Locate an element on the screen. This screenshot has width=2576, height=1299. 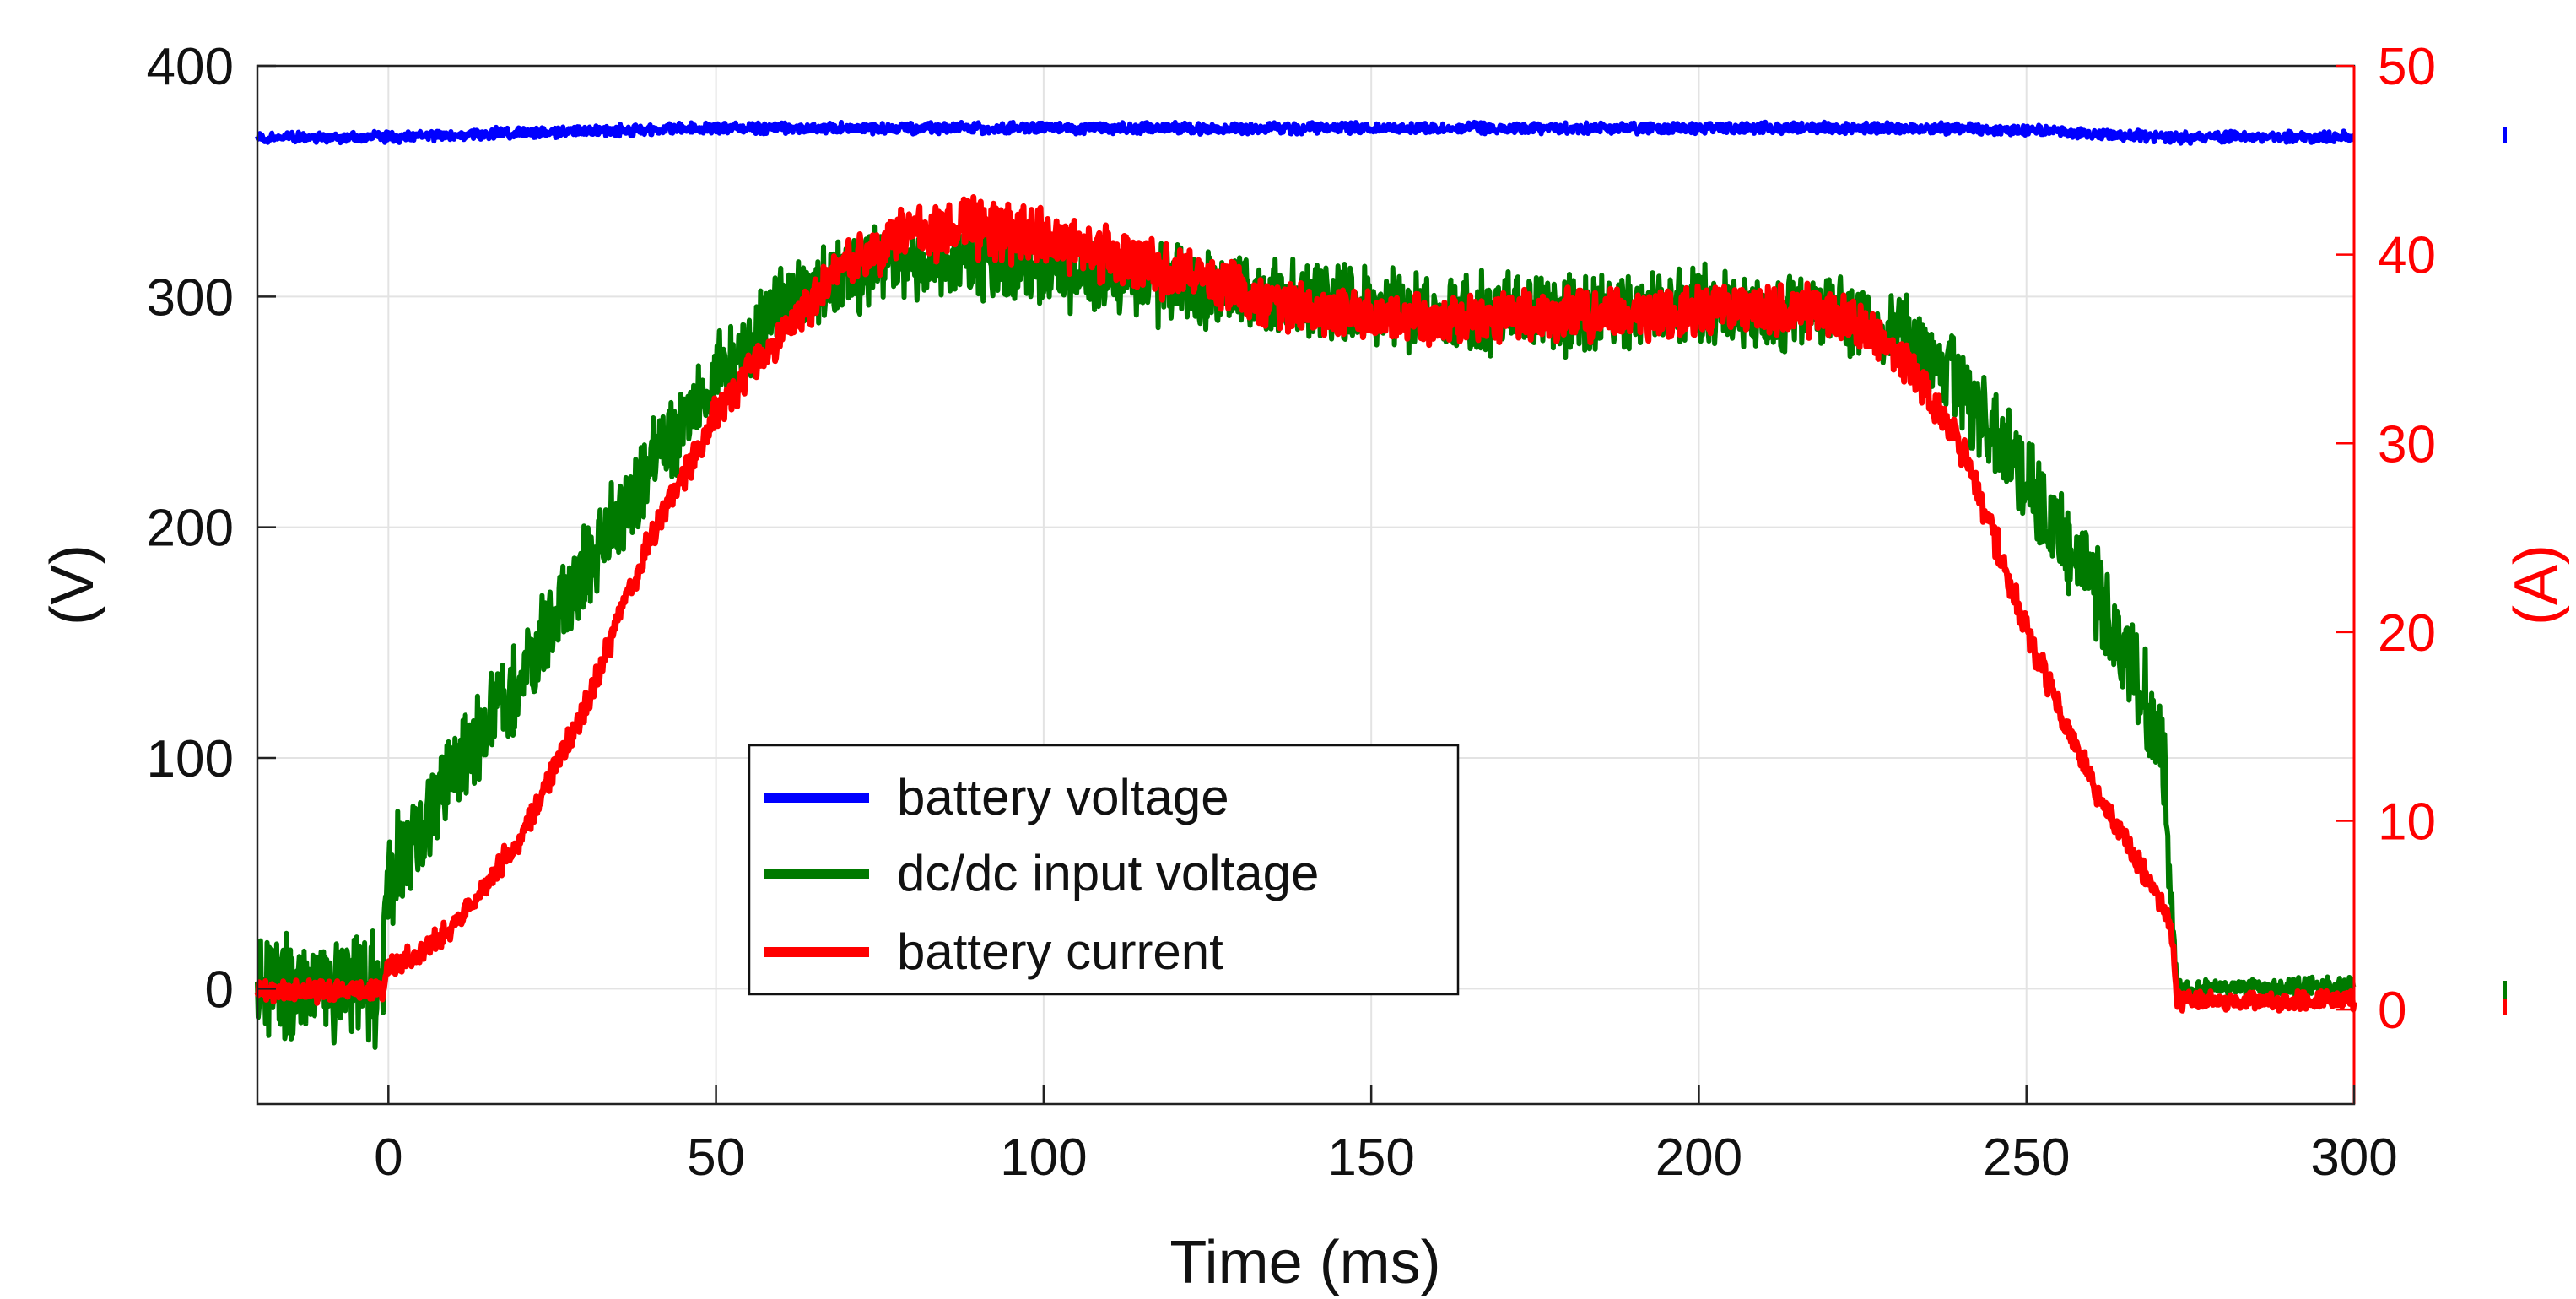
x-tick-label-0: 0 is located at coordinates (388, 1158).